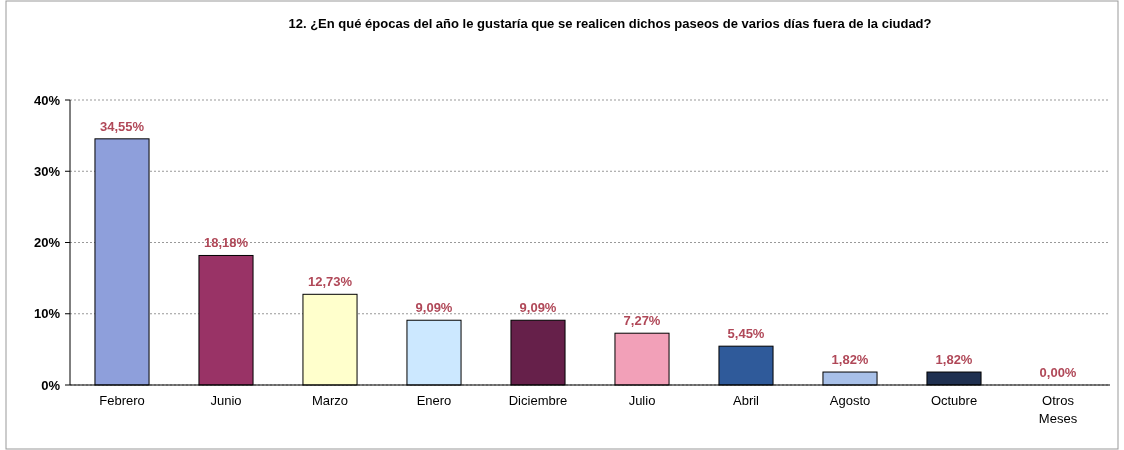 Image resolution: width=1124 pixels, height=450 pixels. What do you see at coordinates (1058, 372) in the screenshot?
I see `data-label: 0,00%` at bounding box center [1058, 372].